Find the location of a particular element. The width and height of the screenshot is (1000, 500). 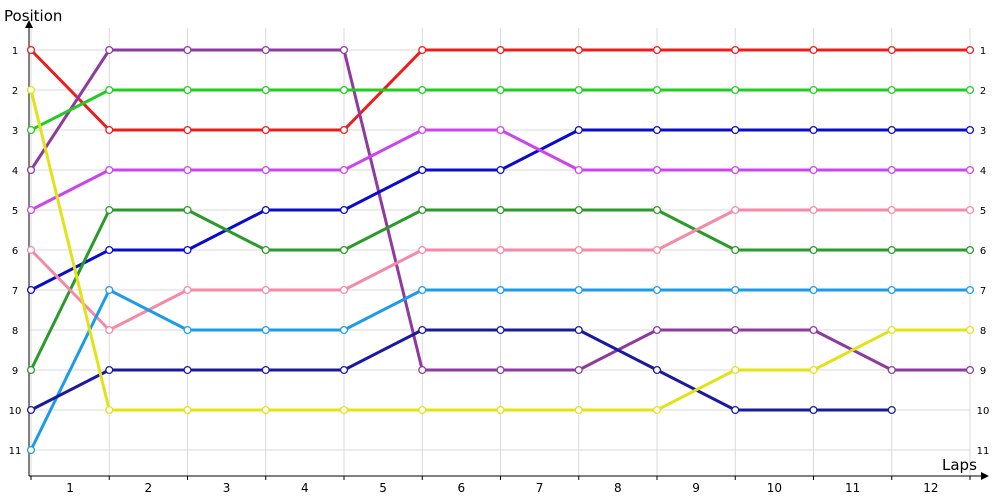

x-tick-label: 2 is located at coordinates (149, 488).